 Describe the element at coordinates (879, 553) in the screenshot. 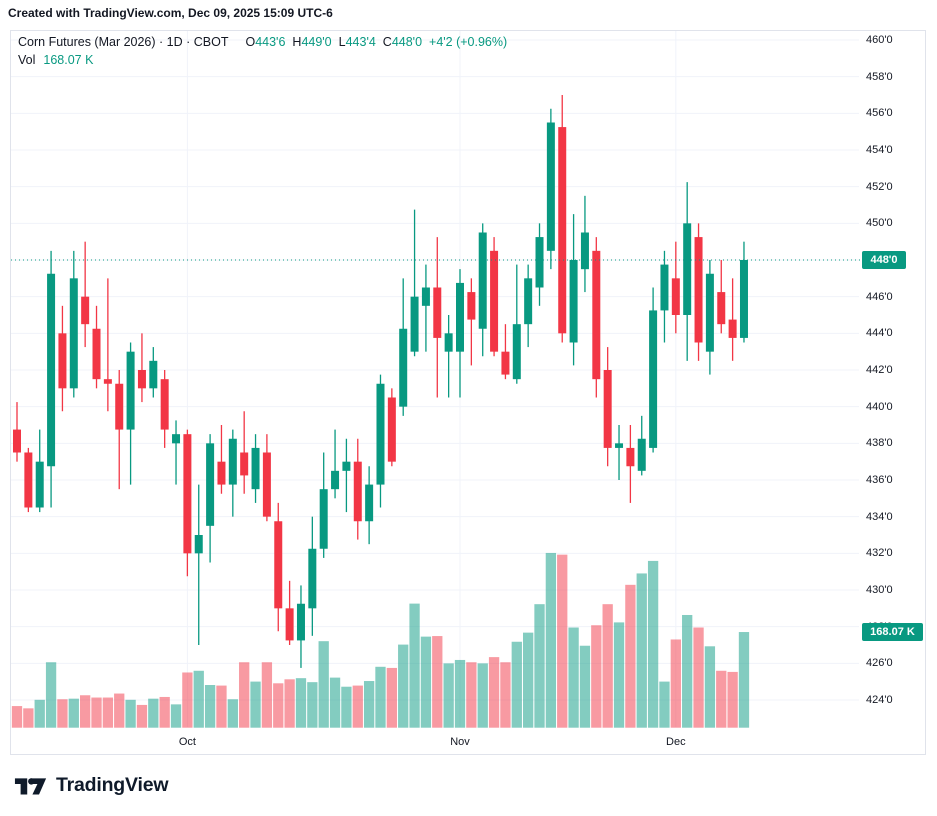

I see `price-tick-label: 432'0` at that location.